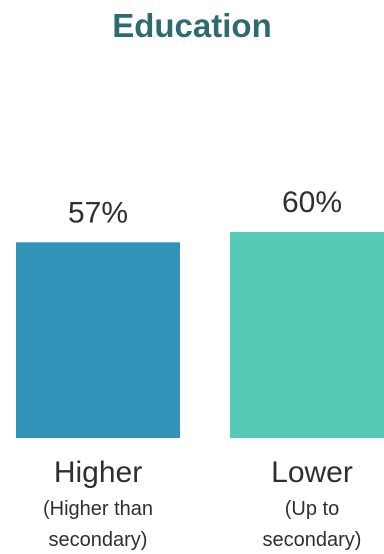 The image size is (384, 554). I want to click on category-sublabel-higher-2: secondary), so click(98, 540).